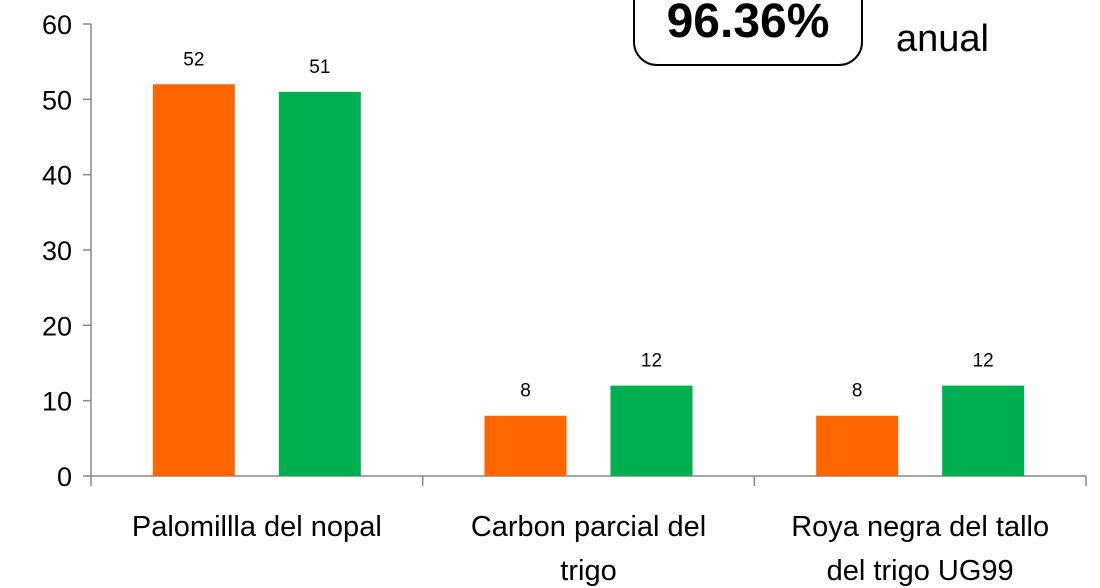 The width and height of the screenshot is (1100, 588). What do you see at coordinates (57, 25) in the screenshot?
I see `y-tick-label: 60` at bounding box center [57, 25].